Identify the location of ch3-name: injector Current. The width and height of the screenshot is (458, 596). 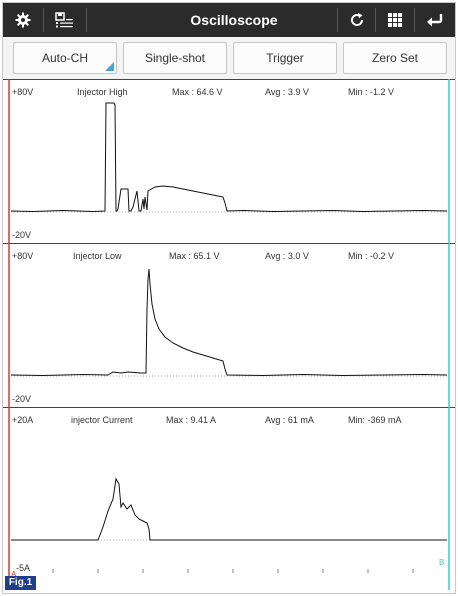
(102, 420).